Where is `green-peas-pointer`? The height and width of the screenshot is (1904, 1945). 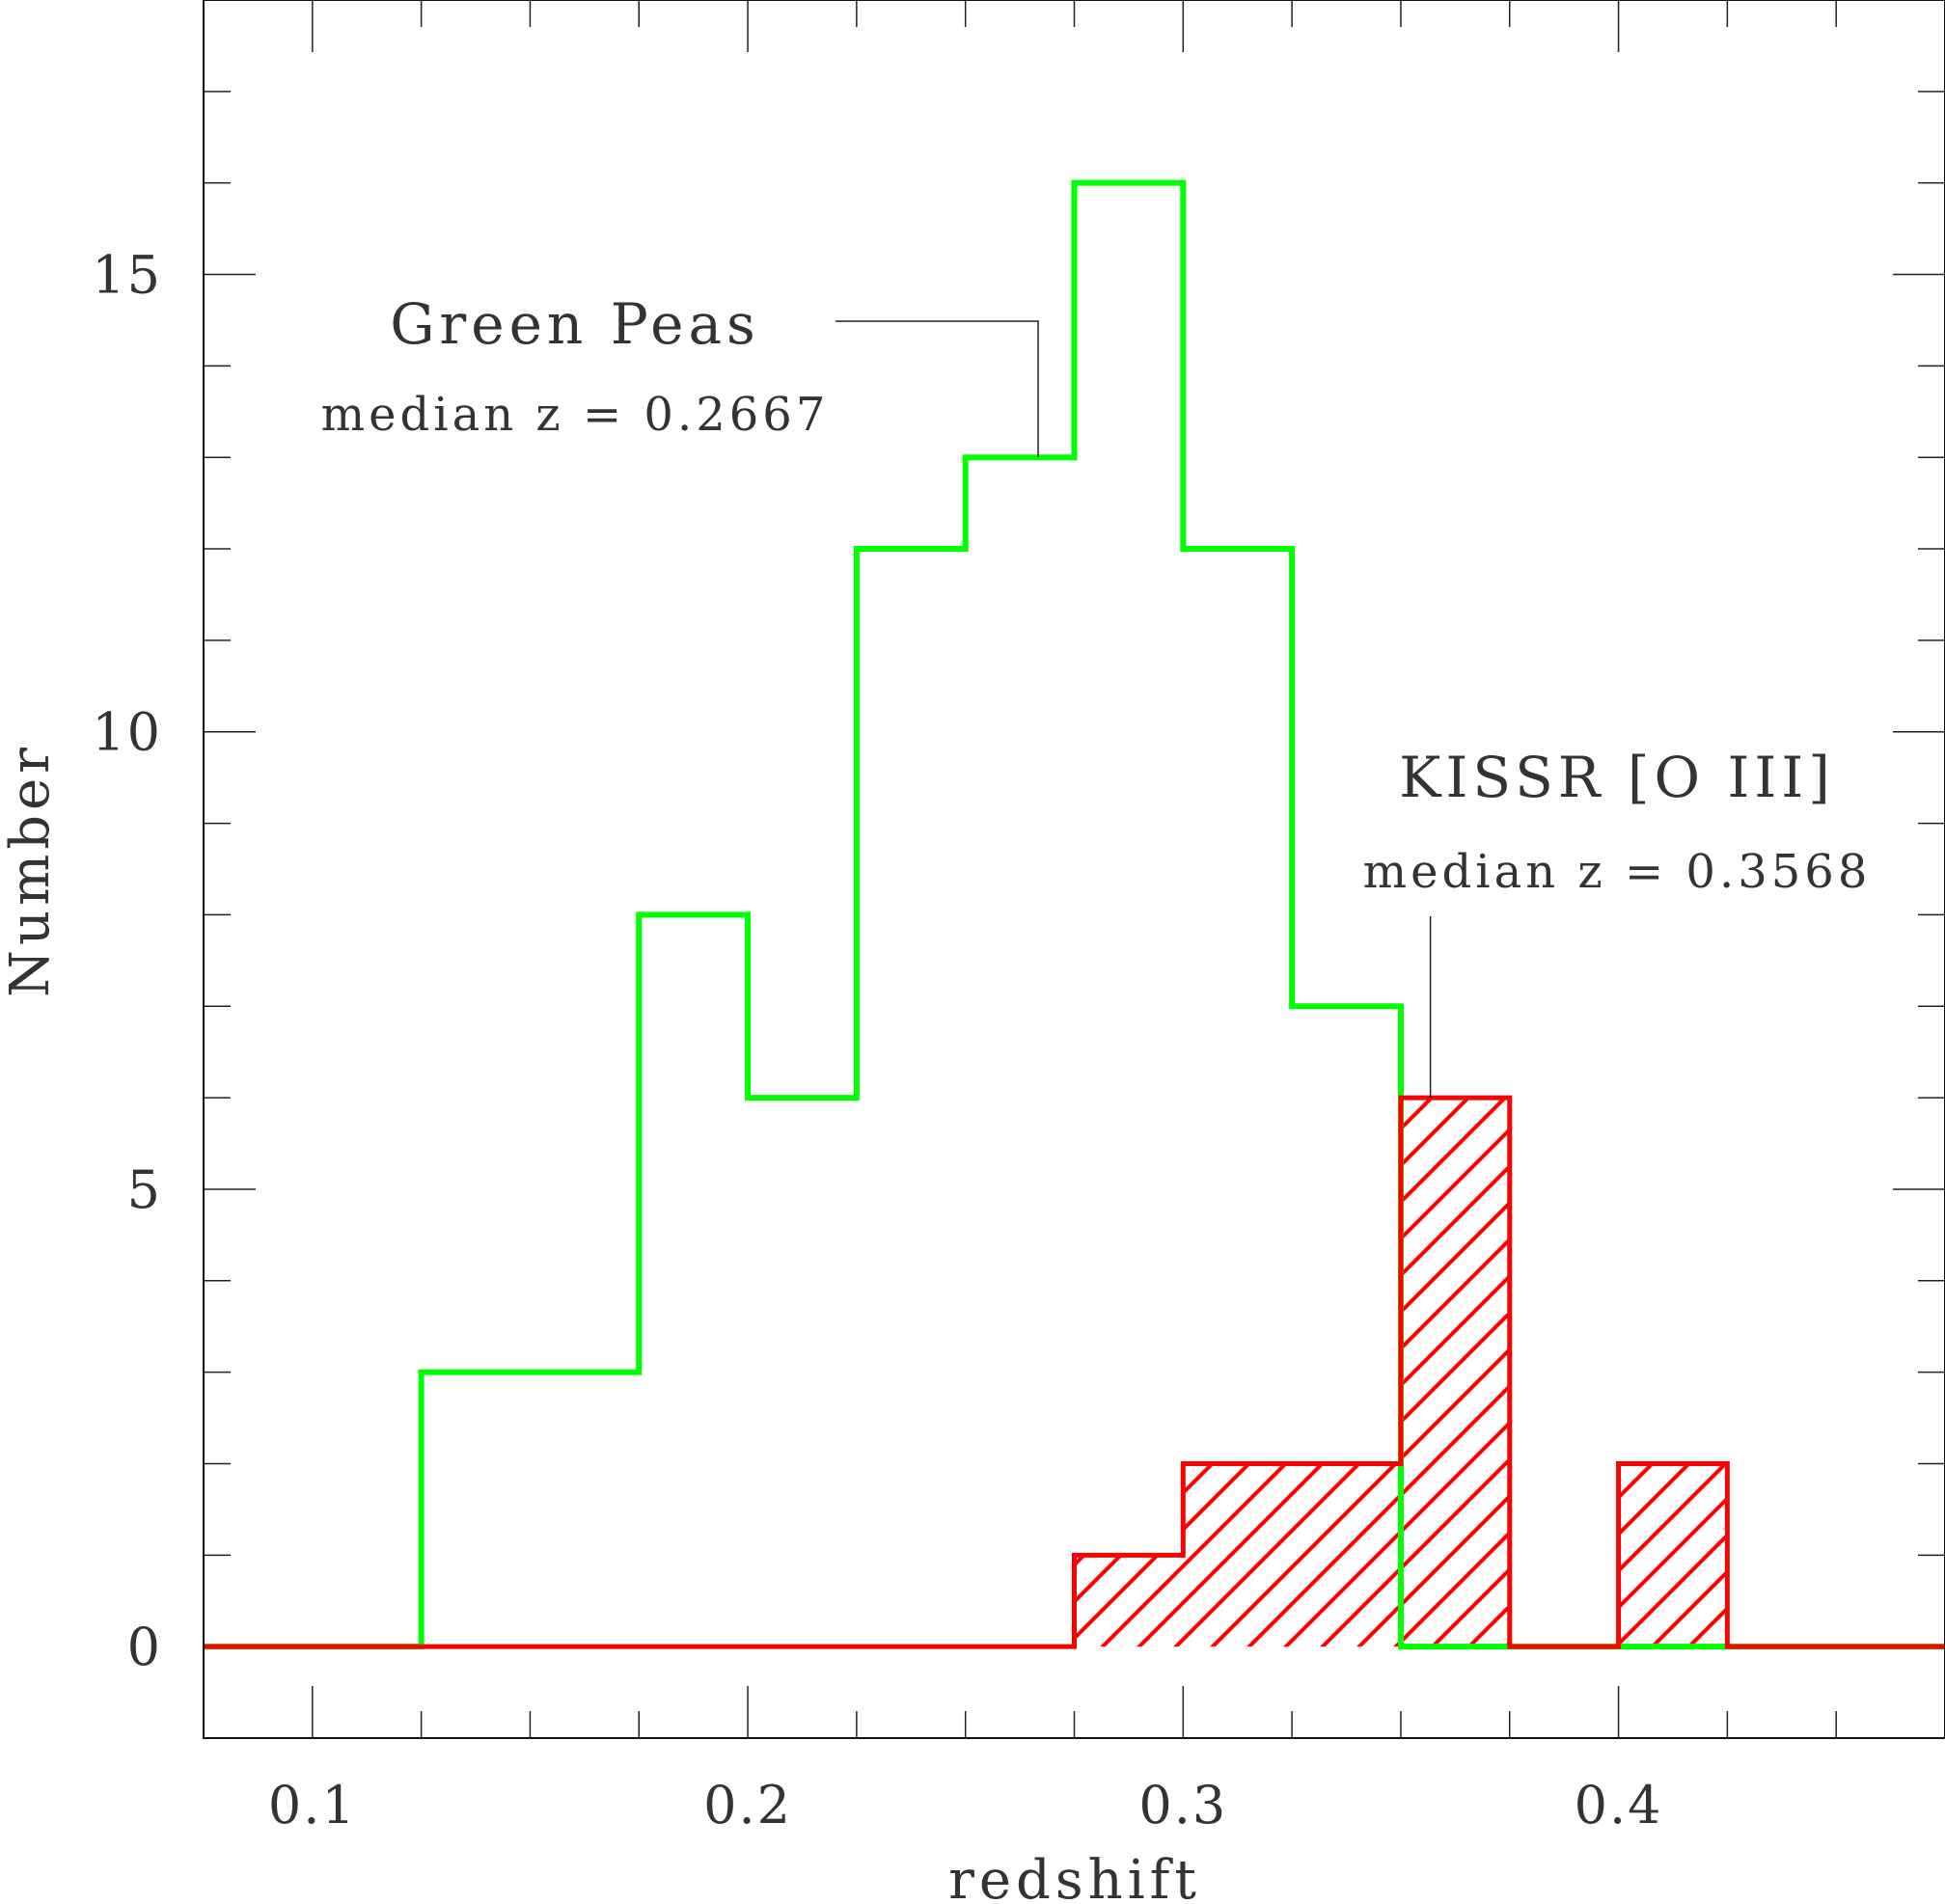 green-peas-pointer is located at coordinates (937, 389).